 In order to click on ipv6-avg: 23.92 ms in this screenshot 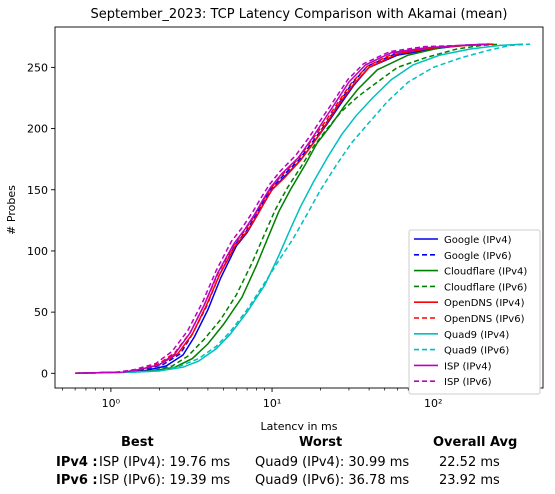, I will do `click(469, 480)`.